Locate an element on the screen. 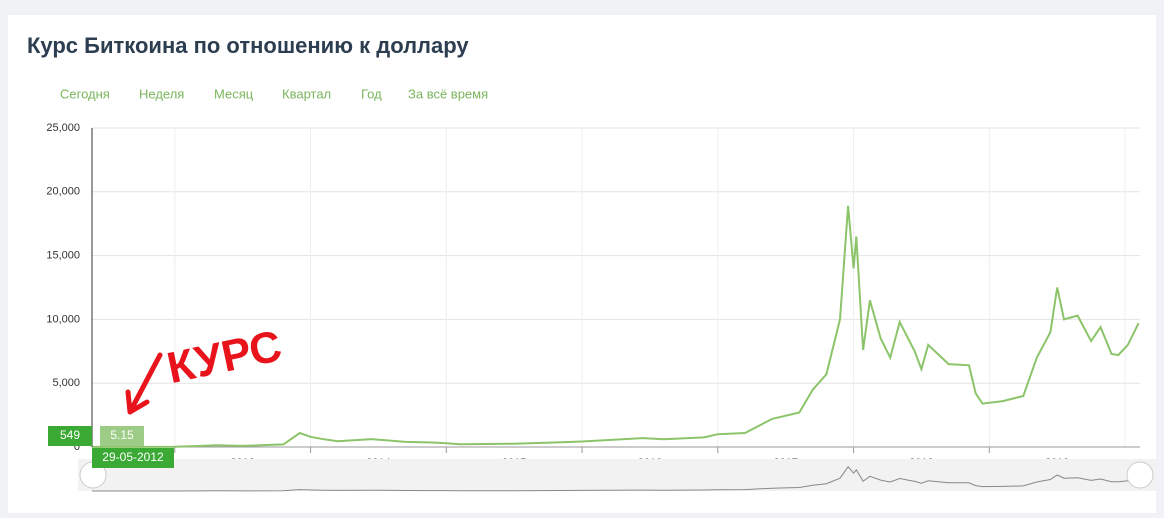  navigator-handle is located at coordinates (1140, 475).